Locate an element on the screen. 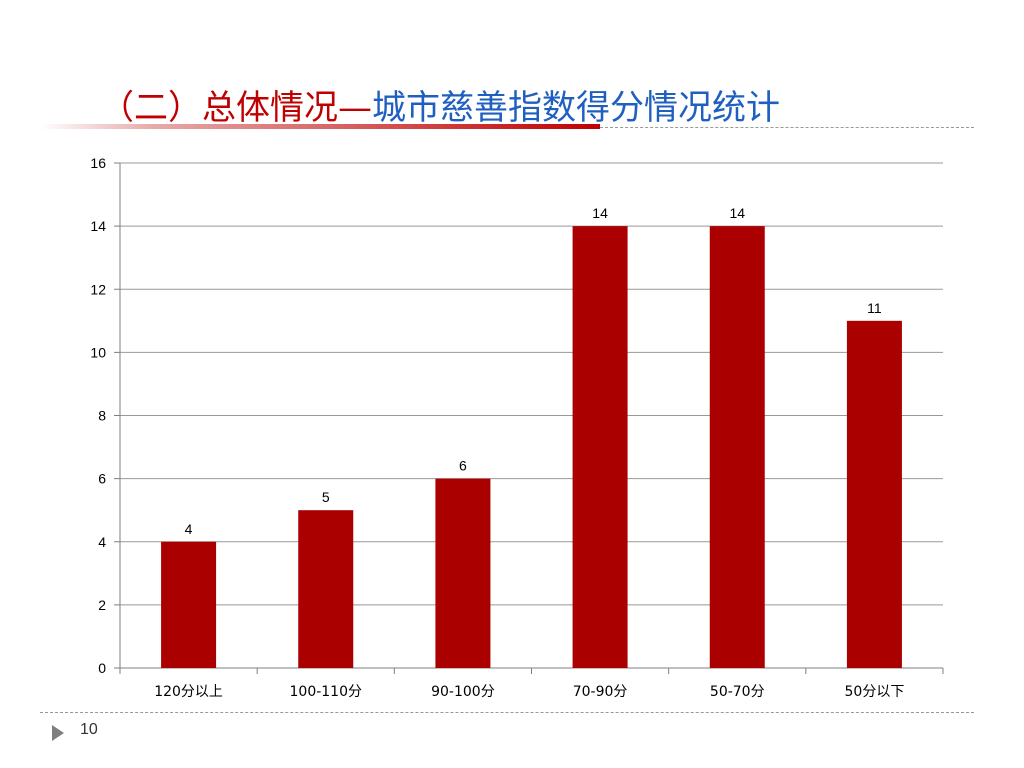  page-number: 10 is located at coordinates (89, 729).